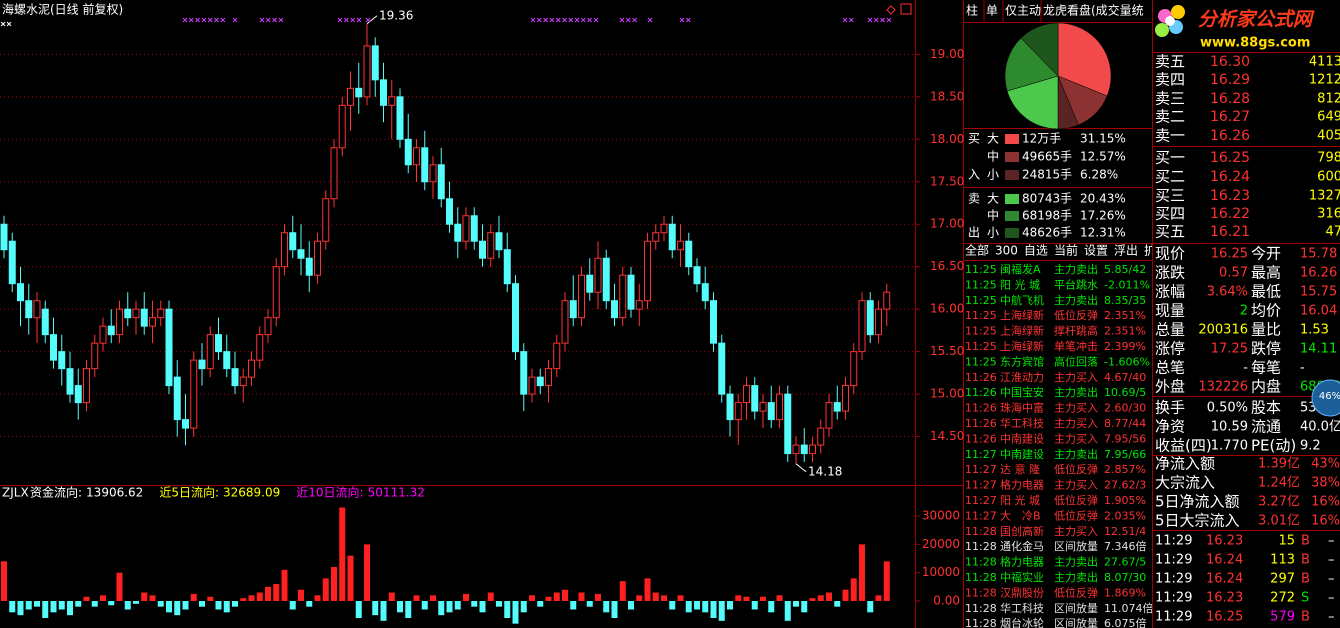 The height and width of the screenshot is (628, 1340). Describe the element at coordinates (1126, 251) in the screenshot. I see `list-tab: 浮出` at that location.